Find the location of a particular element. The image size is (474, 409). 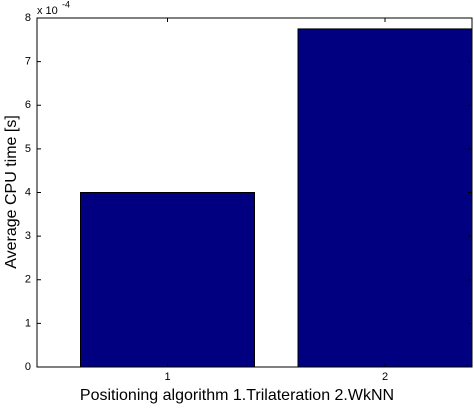

y-tick-label: 8 is located at coordinates (28, 18).